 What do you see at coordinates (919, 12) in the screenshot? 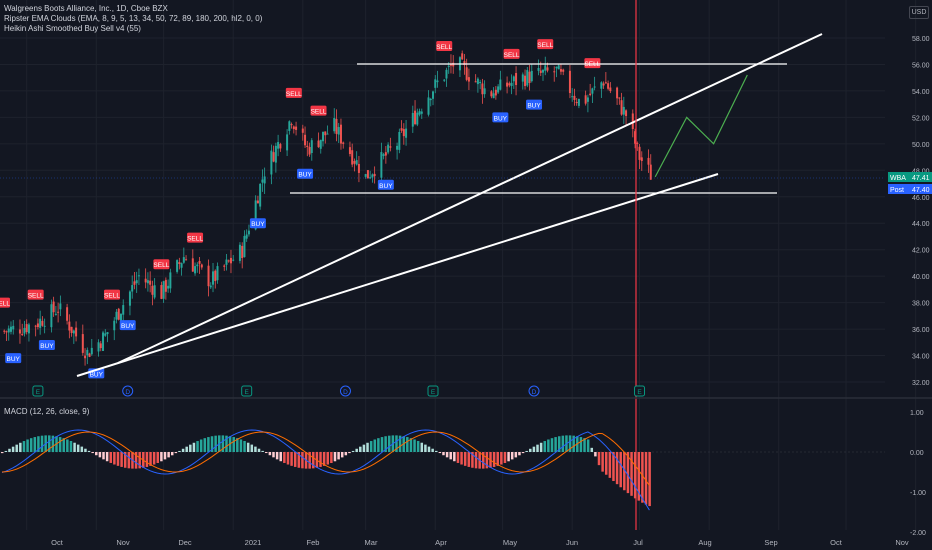
I see `currency-button: USD` at bounding box center [919, 12].